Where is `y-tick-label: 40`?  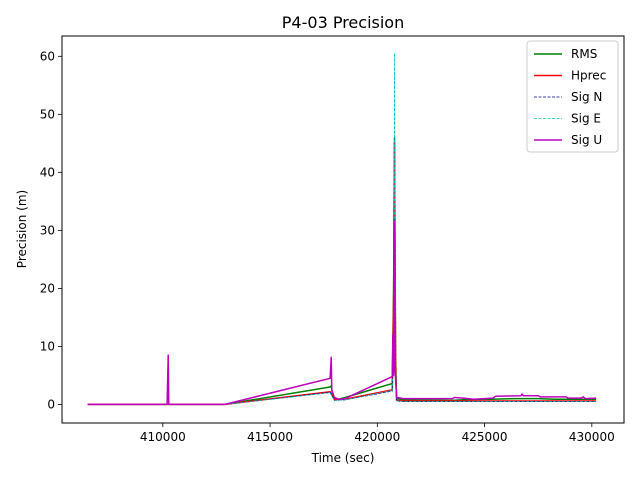
y-tick-label: 40 is located at coordinates (47, 172).